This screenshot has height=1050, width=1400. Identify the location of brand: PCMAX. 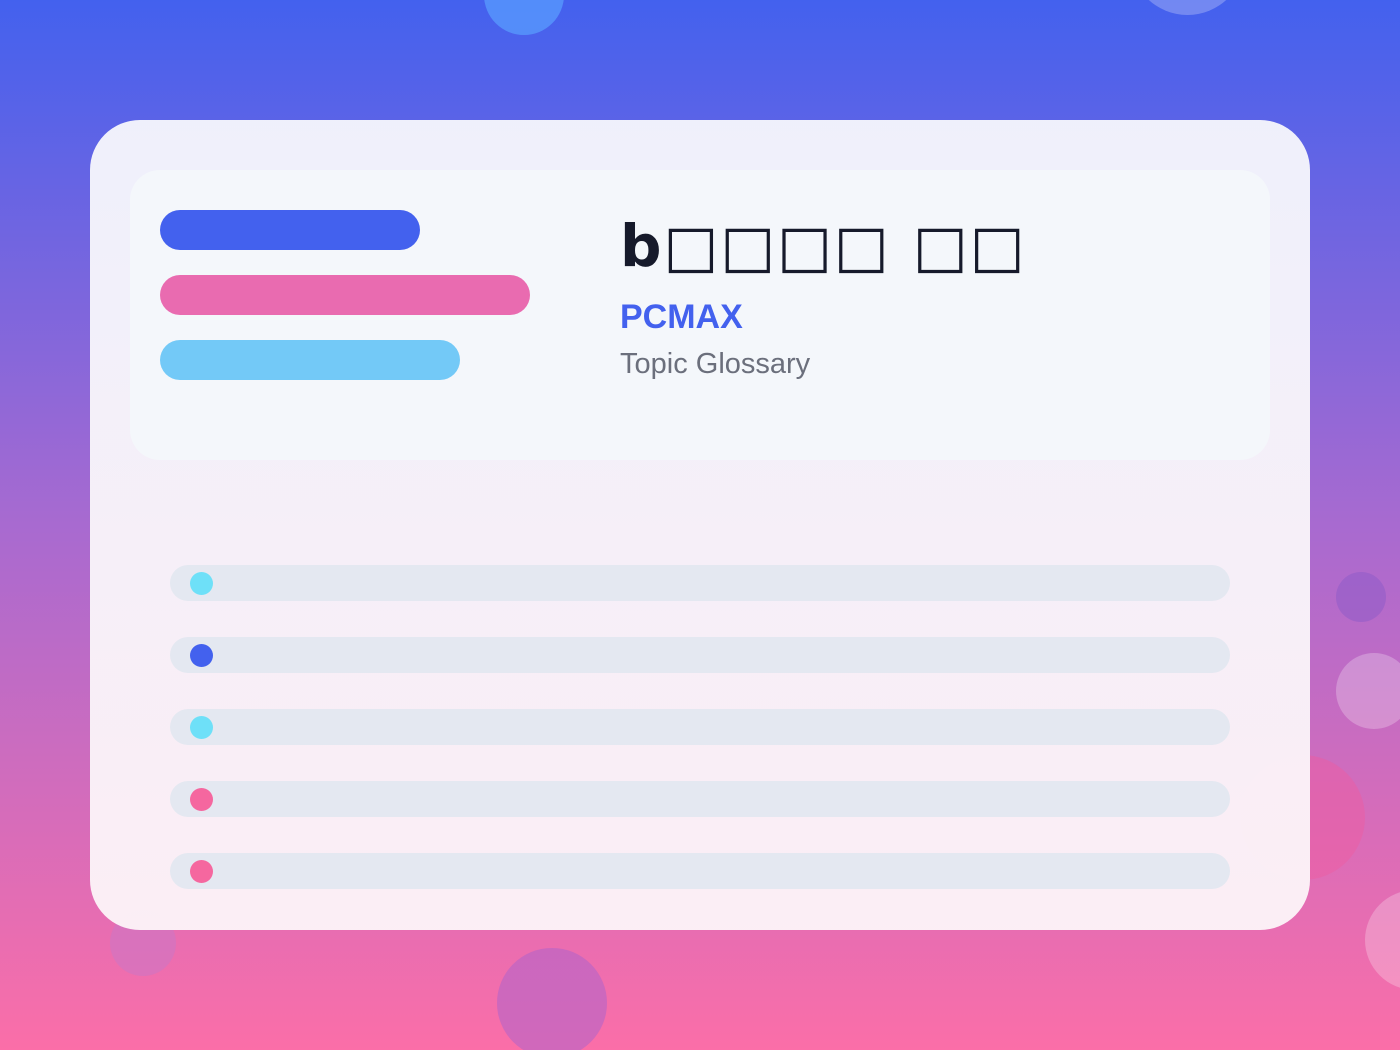
(681, 317).